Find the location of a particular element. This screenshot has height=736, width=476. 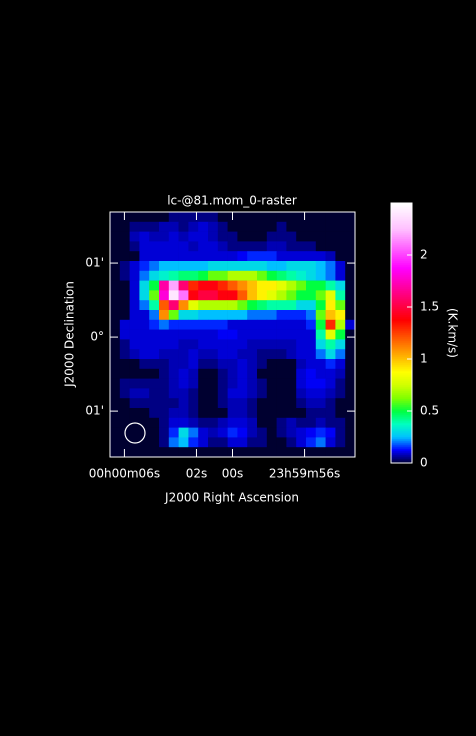

y-axis-label: J2000 Declination is located at coordinates (70, 334).